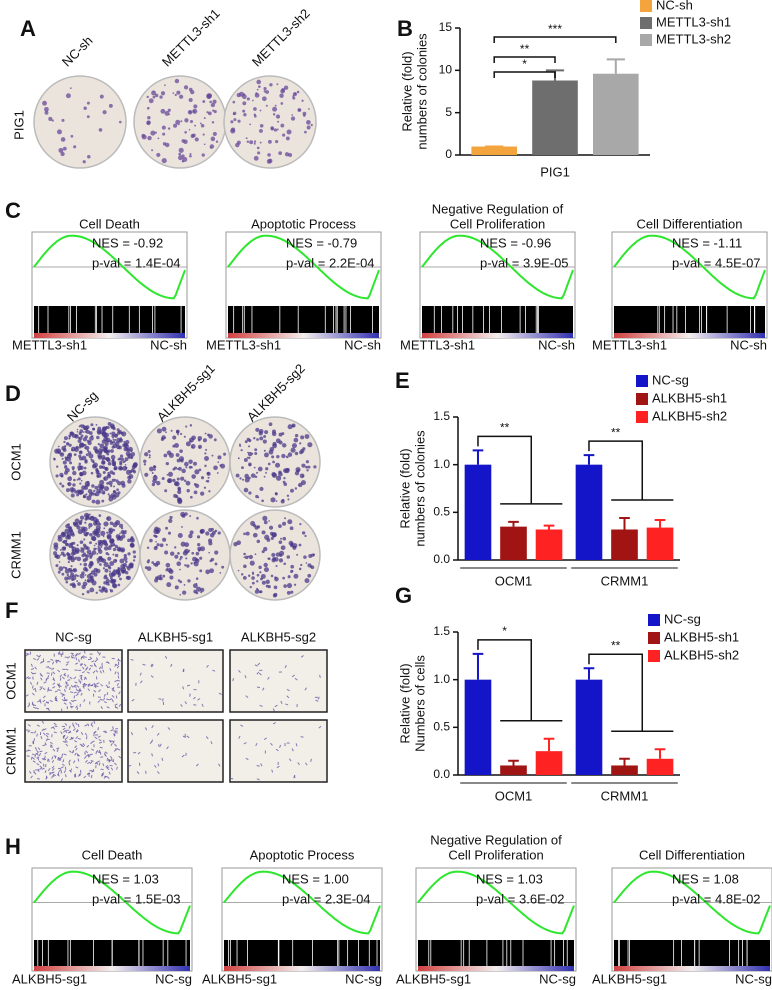 Image resolution: width=772 pixels, height=990 pixels. I want to click on error-bar, so click(549, 744).